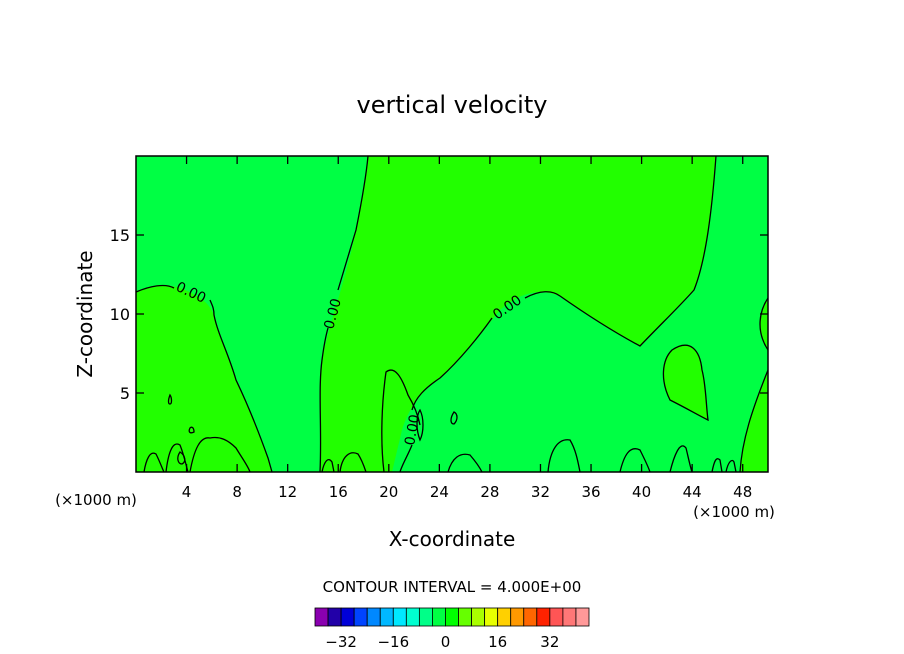 Image resolution: width=904 pixels, height=654 pixels. What do you see at coordinates (452, 587) in the screenshot?
I see `contour-interval-text: CONTOUR INTERVAL = 4.000E+00` at bounding box center [452, 587].